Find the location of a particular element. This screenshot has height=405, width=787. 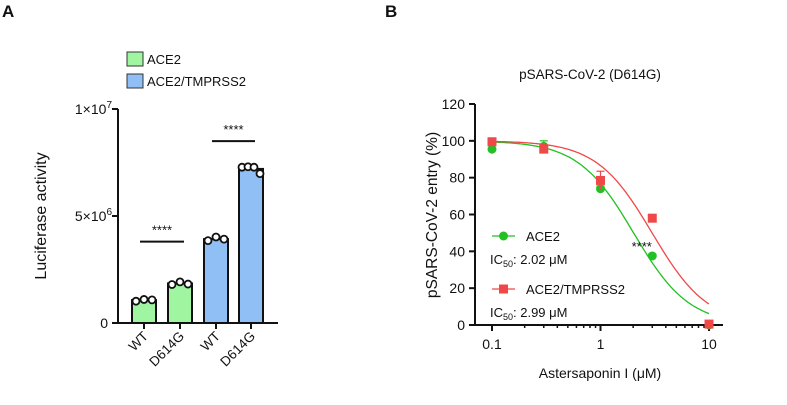

legend-label: ACE2/TMPRSS2 is located at coordinates (575, 289).